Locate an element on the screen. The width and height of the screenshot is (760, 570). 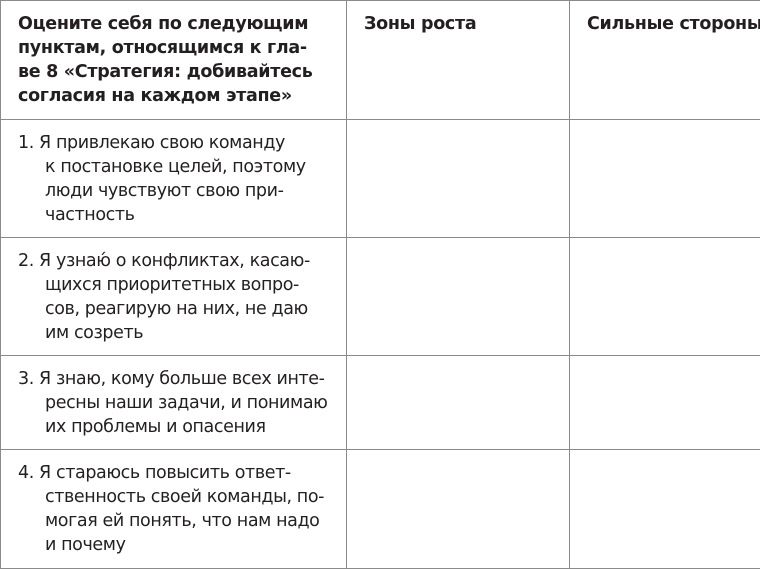
text-line: к постановке целей, поэтому is located at coordinates (175, 167).